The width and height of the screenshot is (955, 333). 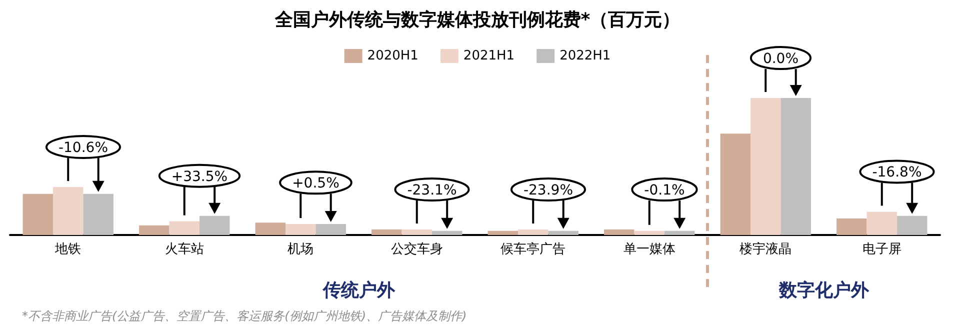 What do you see at coordinates (477, 20) in the screenshot?
I see `chart-title: 全国户外传统与数字媒体投放刊例花费*（百万元）` at bounding box center [477, 20].